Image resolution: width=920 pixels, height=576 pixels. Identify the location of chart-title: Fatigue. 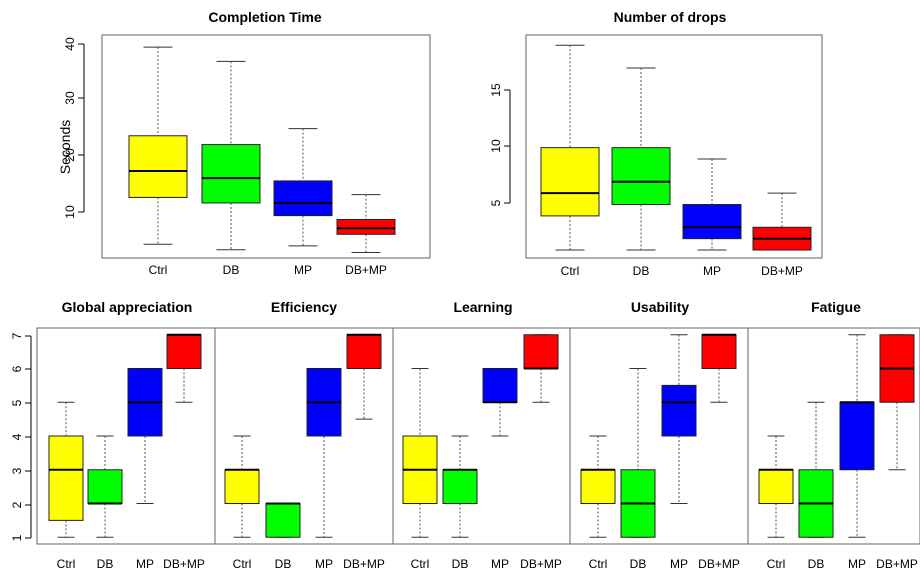
(836, 307).